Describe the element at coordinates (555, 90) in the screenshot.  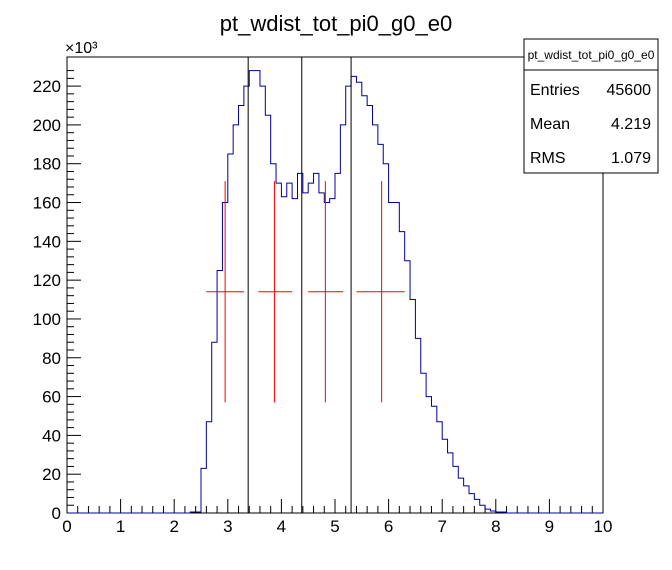
I see `stats-entries-label: Entries` at that location.